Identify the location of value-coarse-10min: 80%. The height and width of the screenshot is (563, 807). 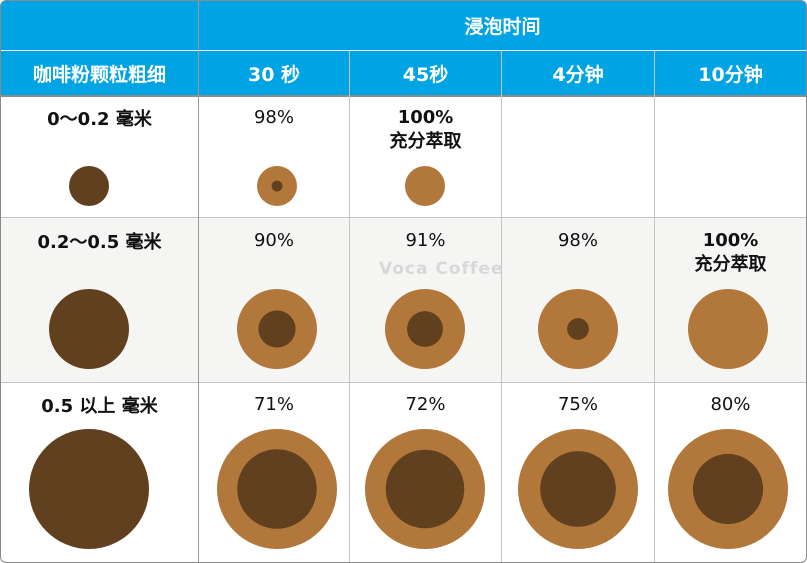
(730, 404).